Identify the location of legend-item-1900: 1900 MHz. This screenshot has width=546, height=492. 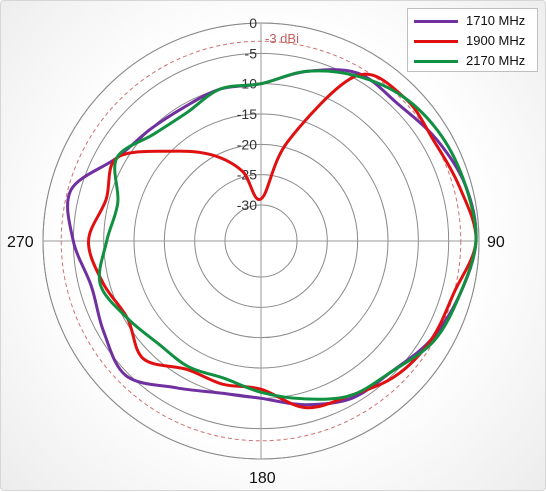
(474, 41).